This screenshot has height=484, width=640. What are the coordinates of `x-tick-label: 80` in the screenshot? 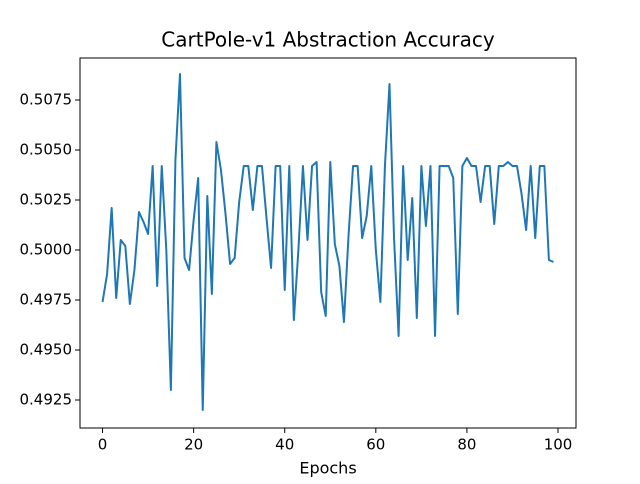 It's located at (466, 445).